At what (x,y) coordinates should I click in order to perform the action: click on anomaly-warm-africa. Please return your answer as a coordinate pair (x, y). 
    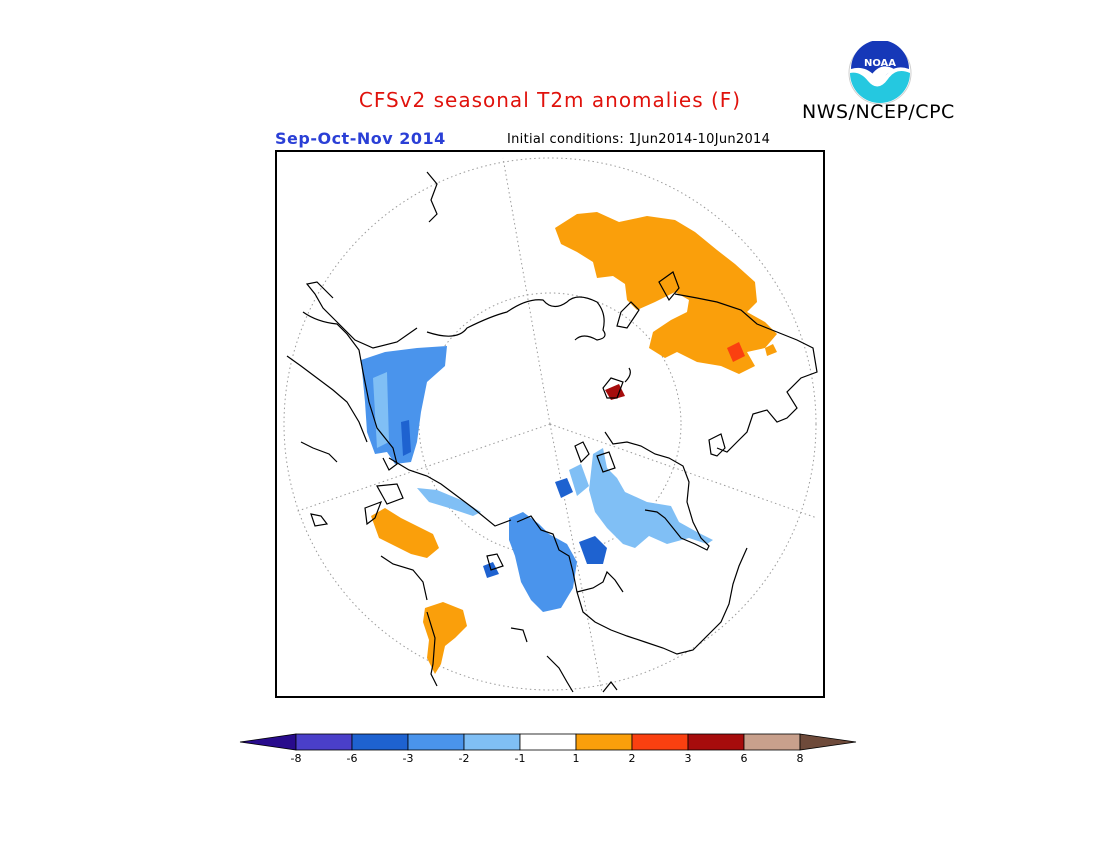
    Looking at the image, I should click on (419, 591).